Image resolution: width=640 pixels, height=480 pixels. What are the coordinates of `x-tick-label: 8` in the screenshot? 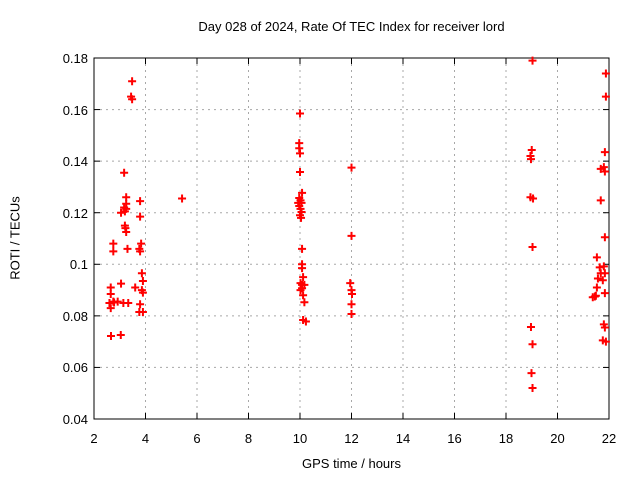 It's located at (248, 438).